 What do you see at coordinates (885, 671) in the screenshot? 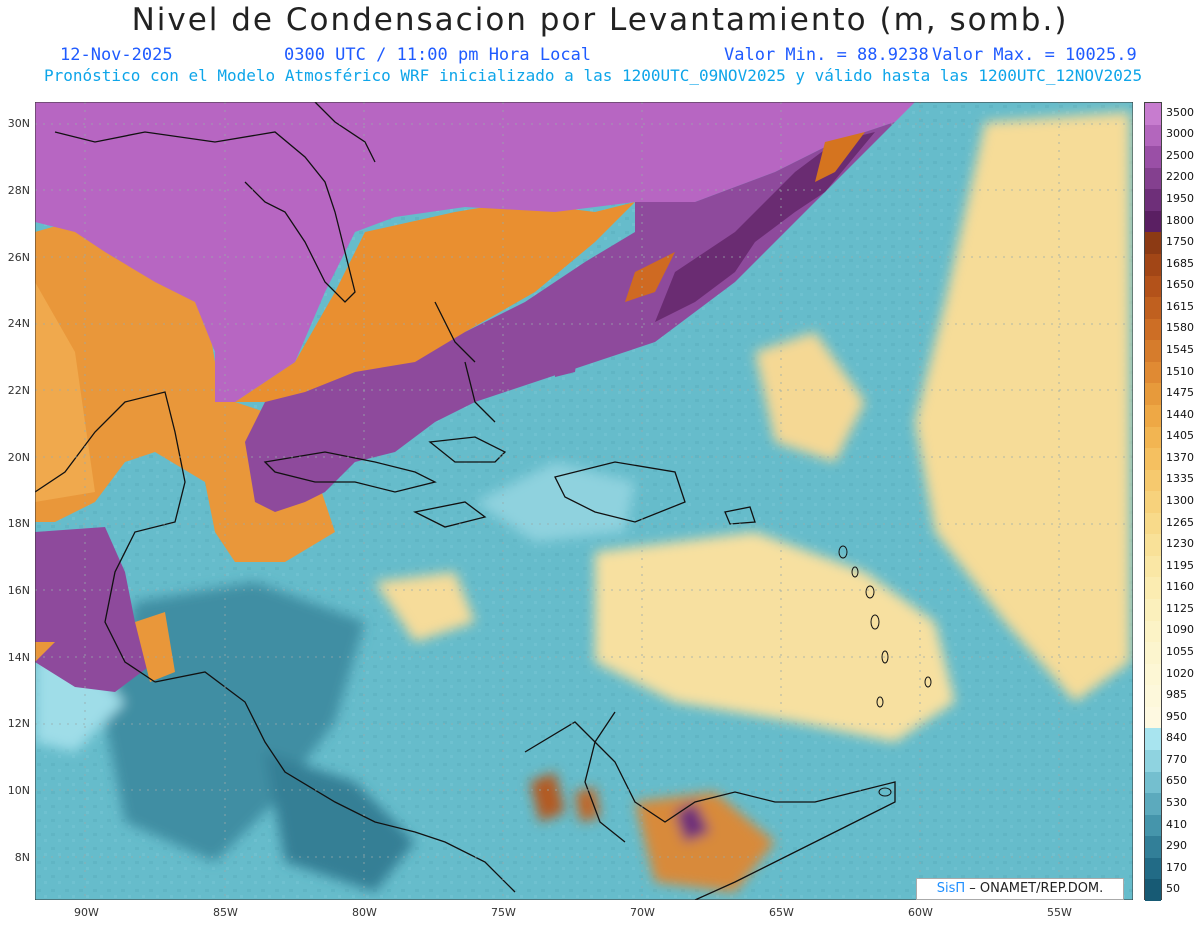
I see `island-outlines` at bounding box center [885, 671].